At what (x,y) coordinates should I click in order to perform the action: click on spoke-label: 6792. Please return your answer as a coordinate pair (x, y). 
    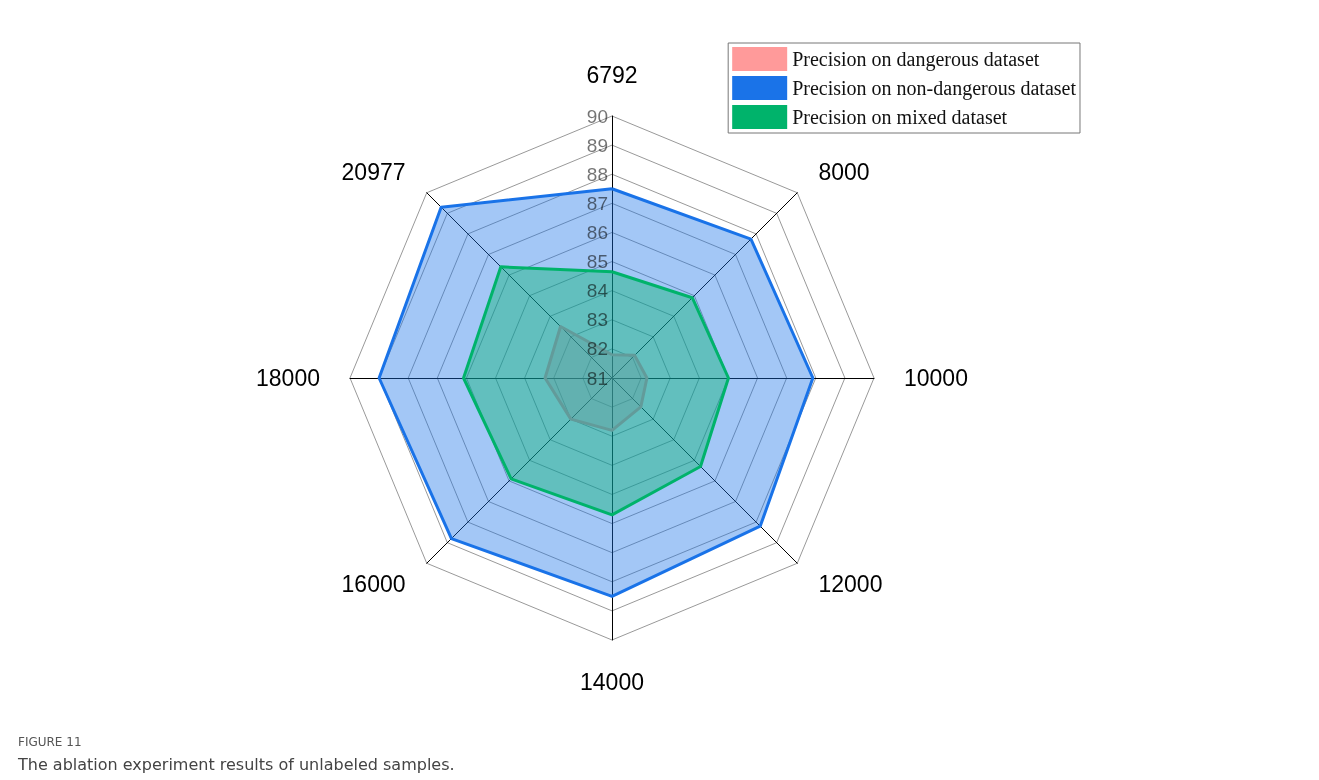
    Looking at the image, I should click on (612, 74).